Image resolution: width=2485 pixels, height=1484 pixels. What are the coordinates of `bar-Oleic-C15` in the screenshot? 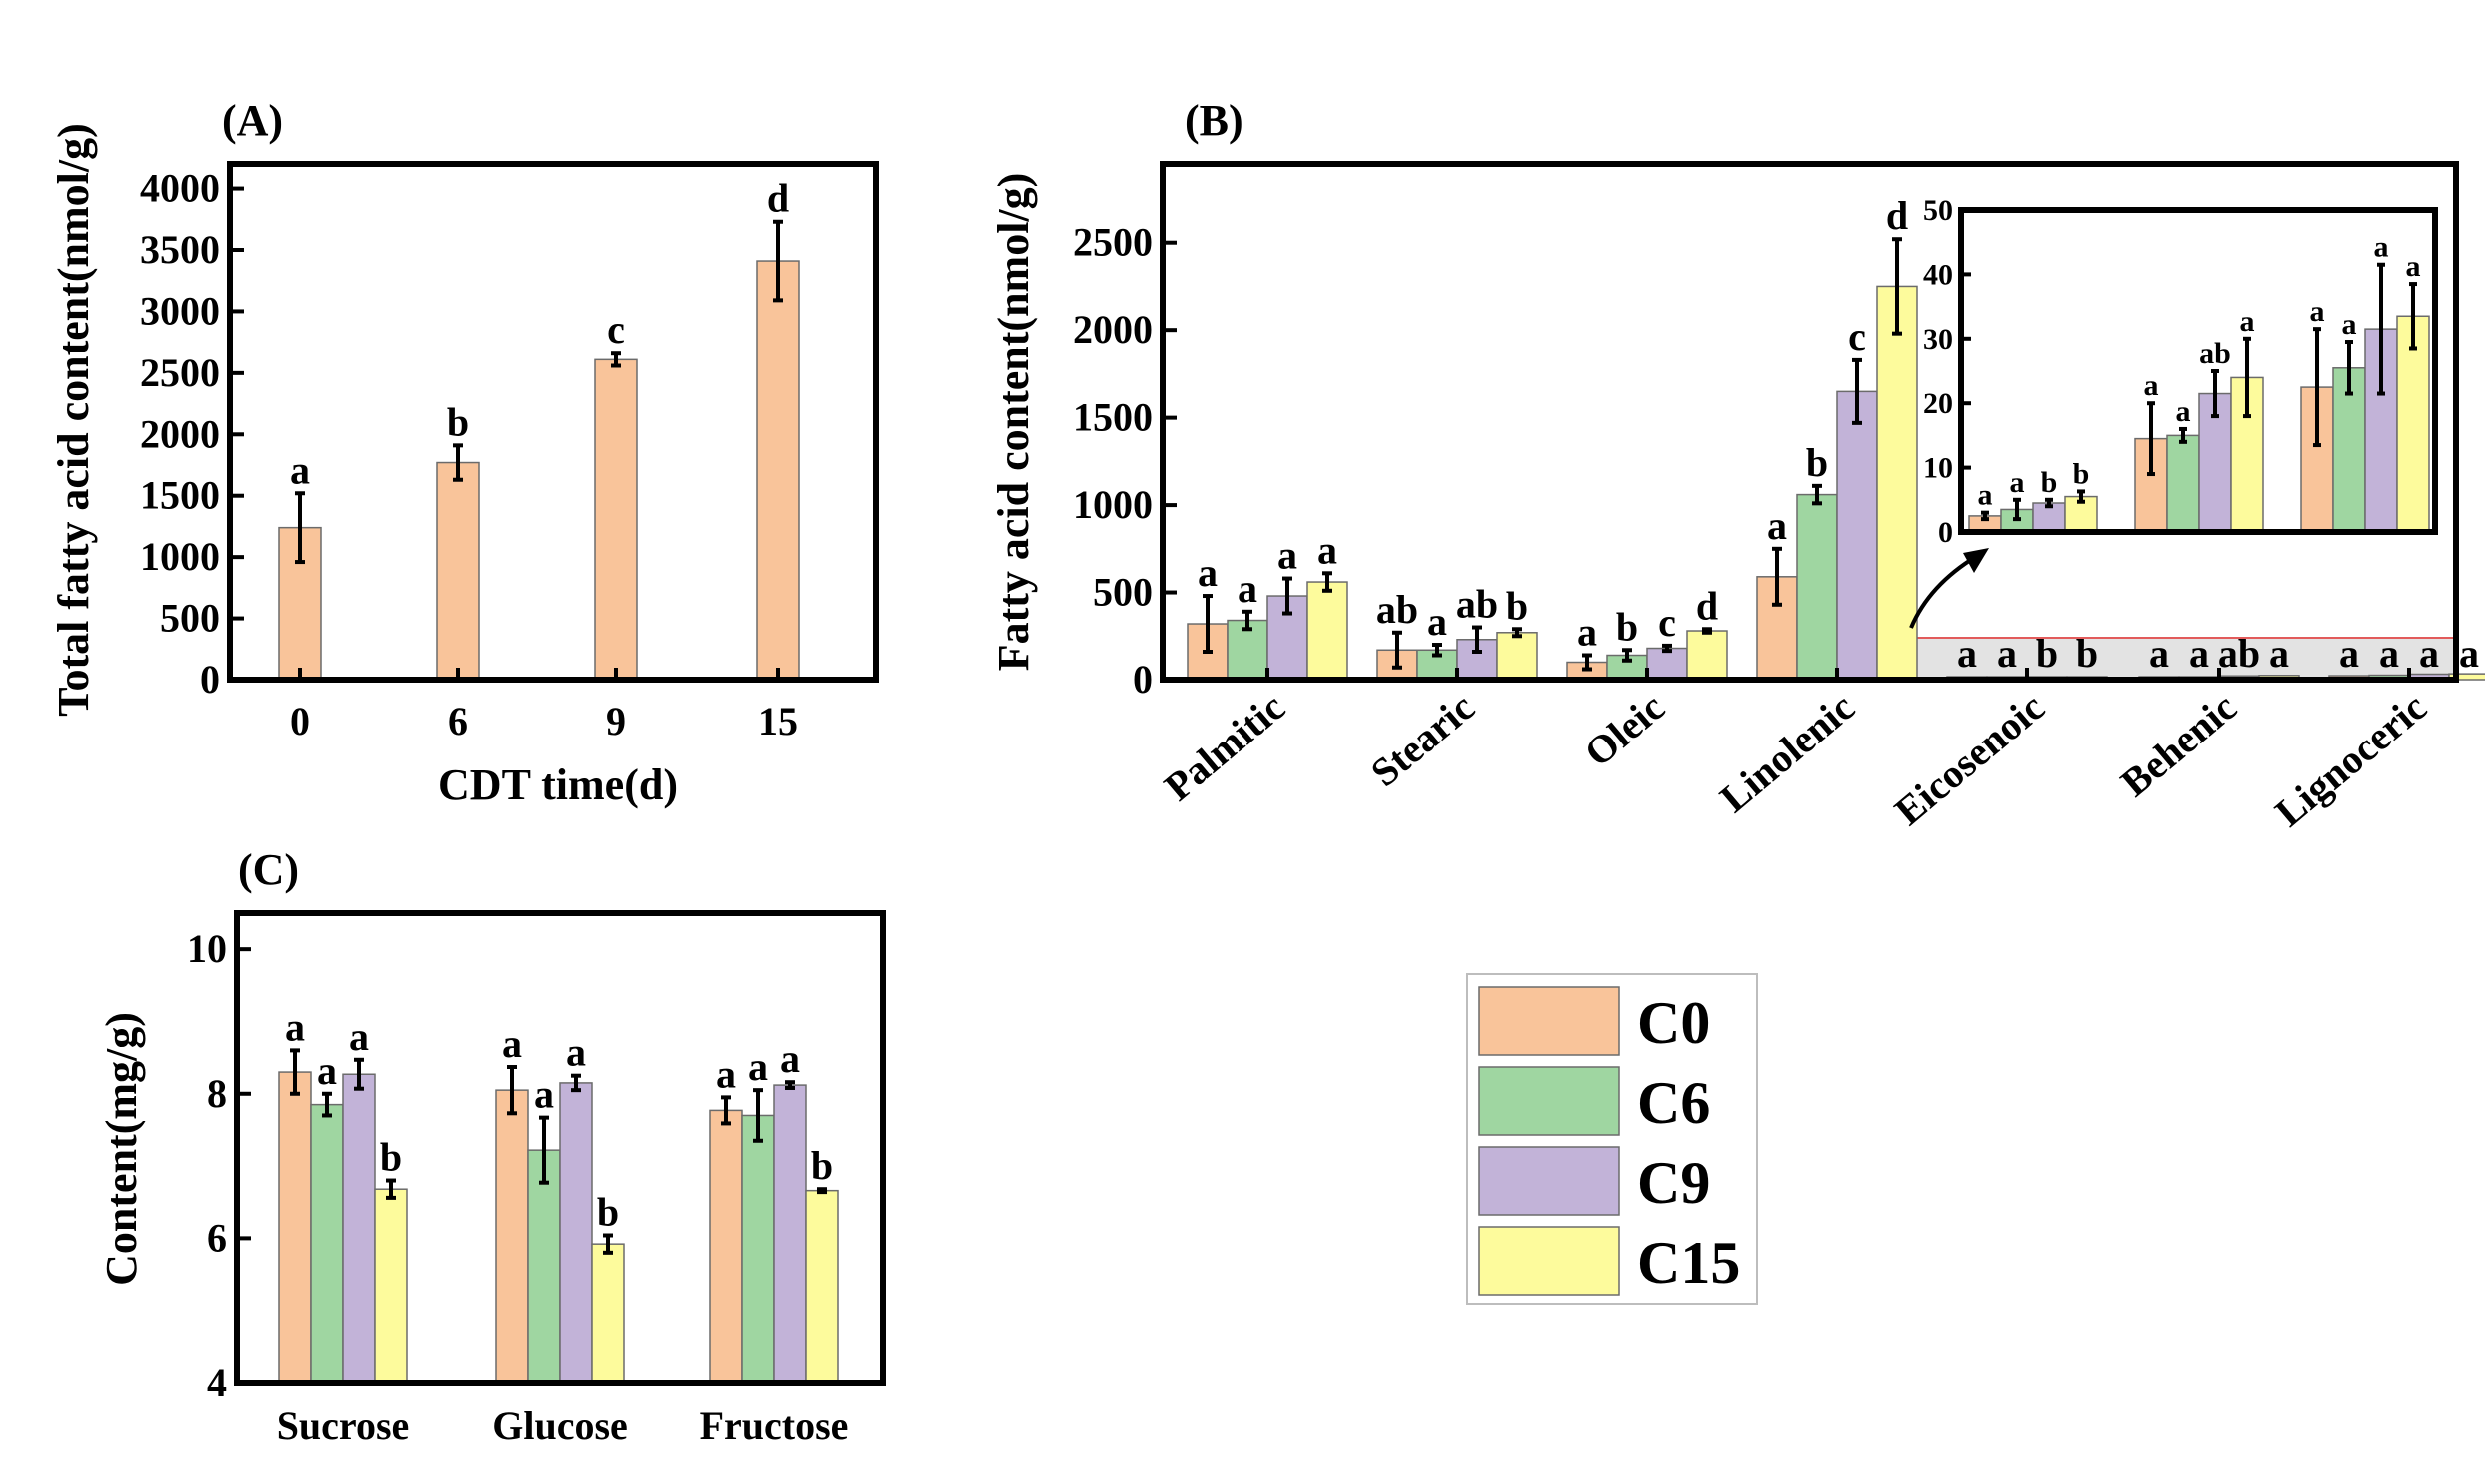 It's located at (1707, 655).